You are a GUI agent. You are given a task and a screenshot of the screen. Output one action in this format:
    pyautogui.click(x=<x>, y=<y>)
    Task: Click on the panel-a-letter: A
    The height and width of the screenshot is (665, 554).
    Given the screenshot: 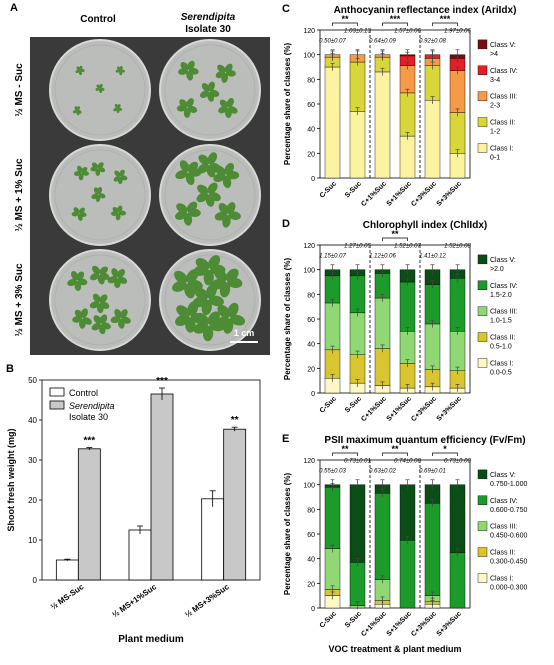 What is the action you would take?
    pyautogui.click(x=14, y=8)
    